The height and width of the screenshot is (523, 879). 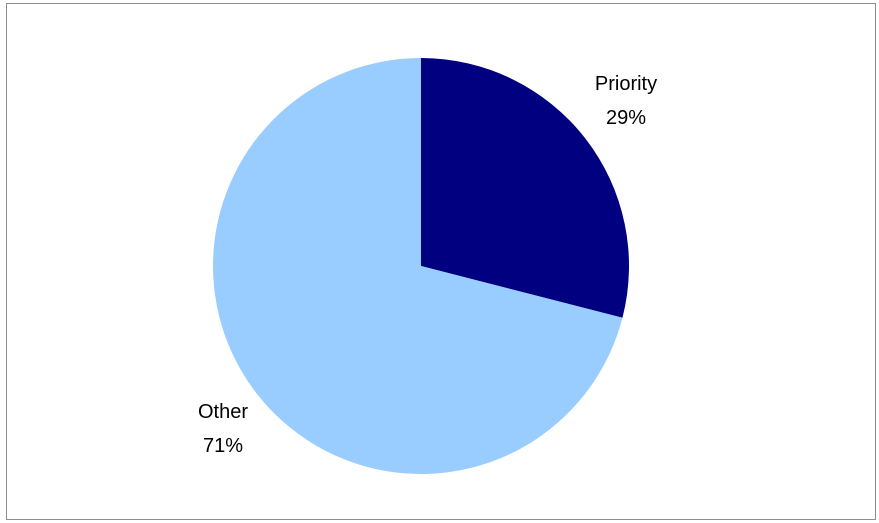 What do you see at coordinates (626, 118) in the screenshot?
I see `slice-percent-priority: 29%` at bounding box center [626, 118].